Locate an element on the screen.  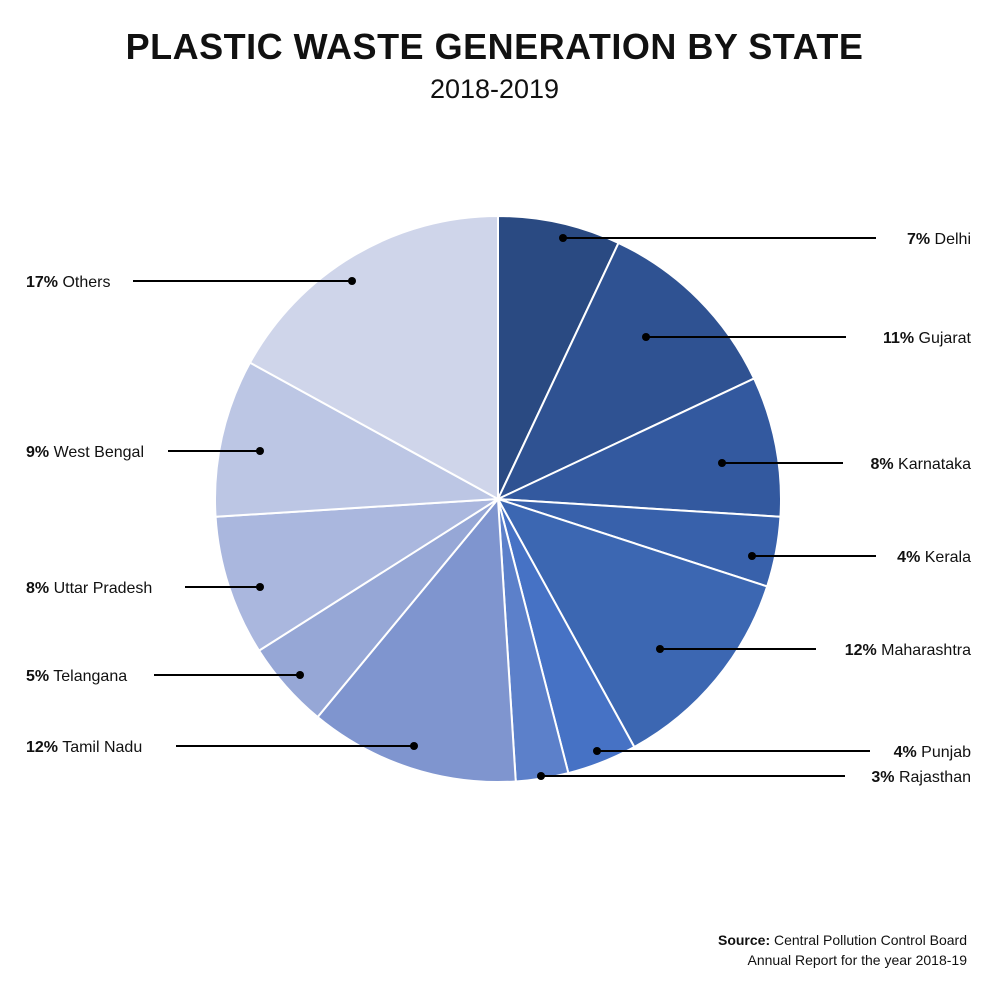
source-label: Source: is located at coordinates (744, 940).